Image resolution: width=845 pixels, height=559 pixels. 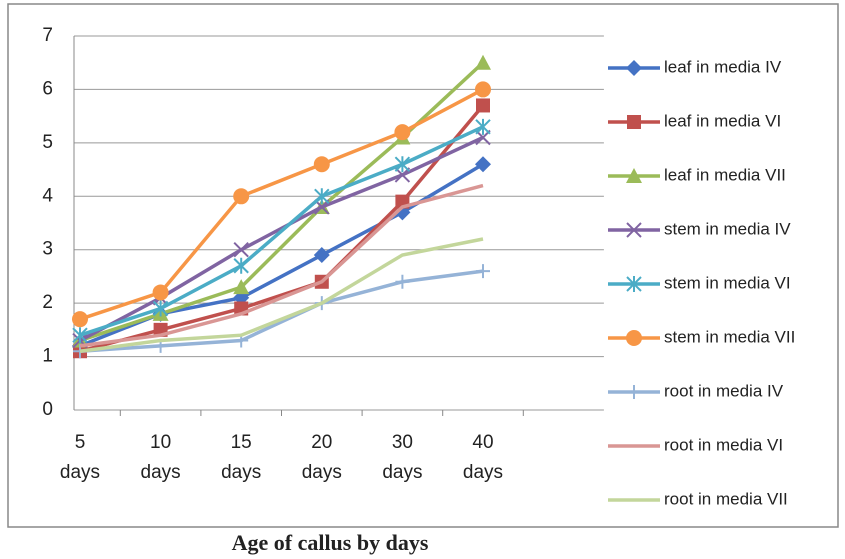 I want to click on legend-label: root in media VI, so click(x=723, y=444).